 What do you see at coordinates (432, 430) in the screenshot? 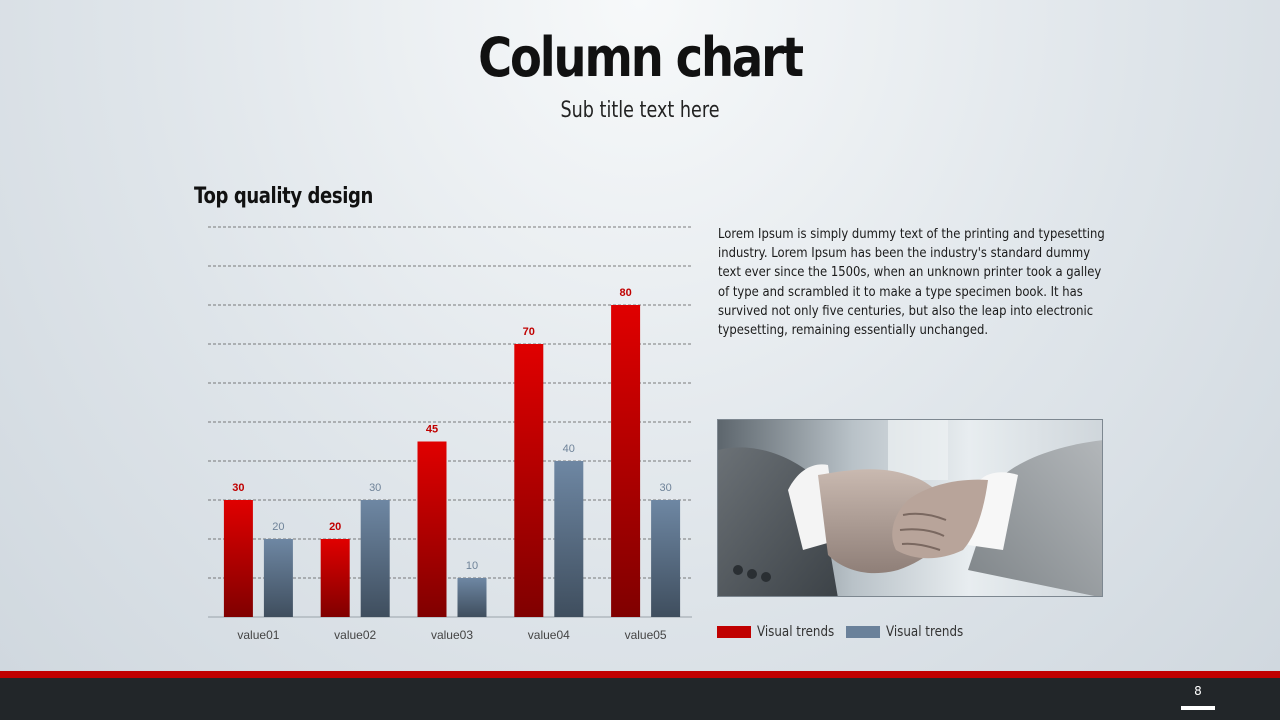
I see `data-label-series-a-value03: 45` at bounding box center [432, 430].